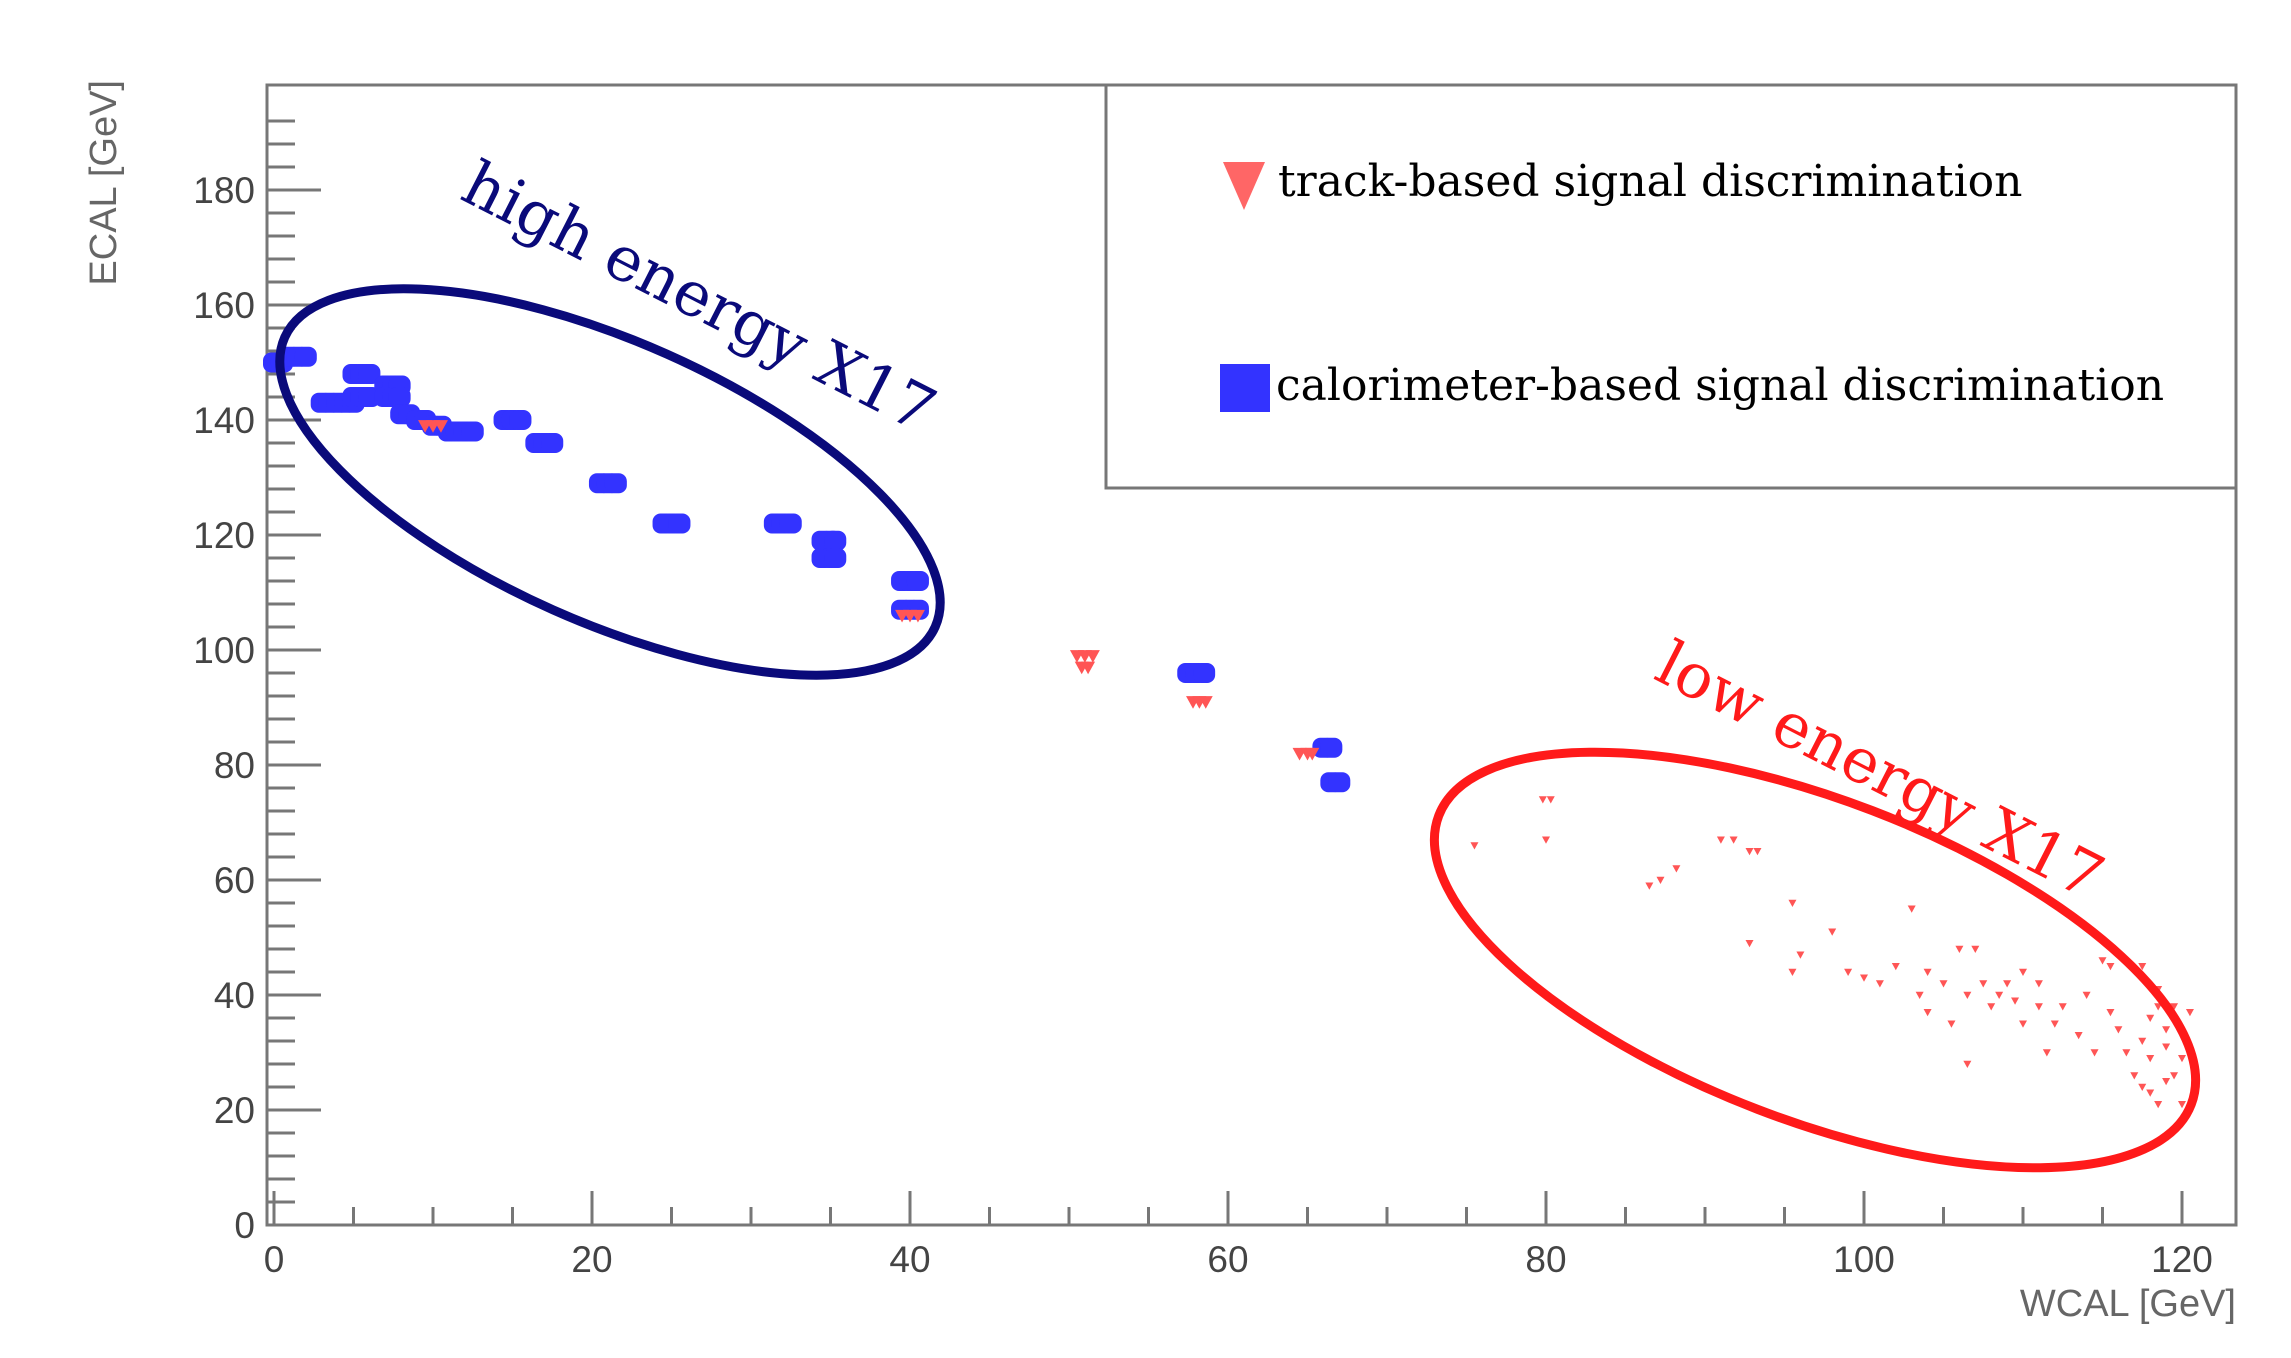 This screenshot has height=1358, width=2291. What do you see at coordinates (224, 305) in the screenshot?
I see `y-tick-label: 160` at bounding box center [224, 305].